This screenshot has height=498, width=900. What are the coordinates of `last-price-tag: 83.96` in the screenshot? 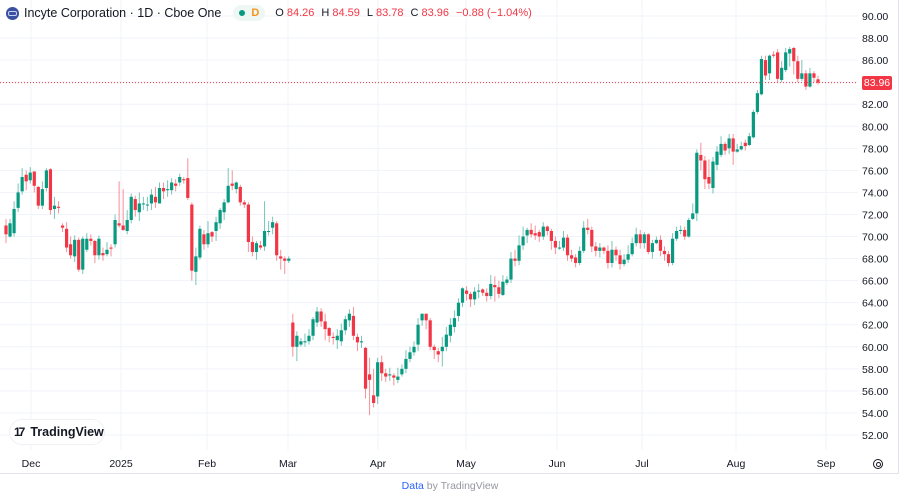 It's located at (877, 83).